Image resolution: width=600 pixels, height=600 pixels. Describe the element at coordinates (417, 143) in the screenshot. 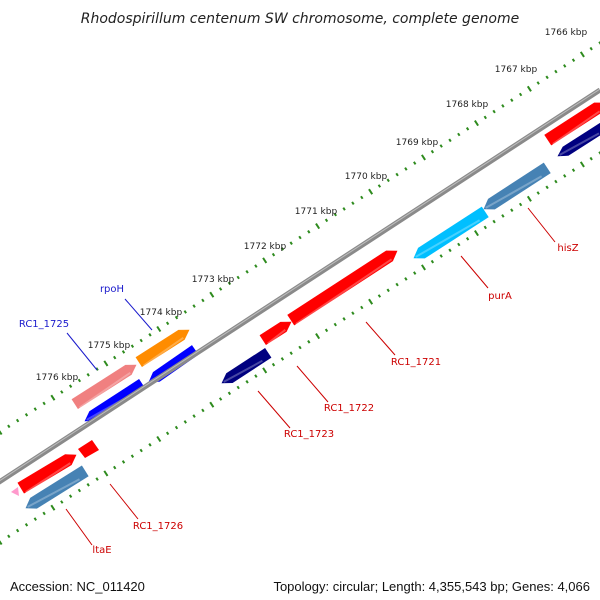

I see `tick-label-1769-kbp: 1769 kbp` at that location.